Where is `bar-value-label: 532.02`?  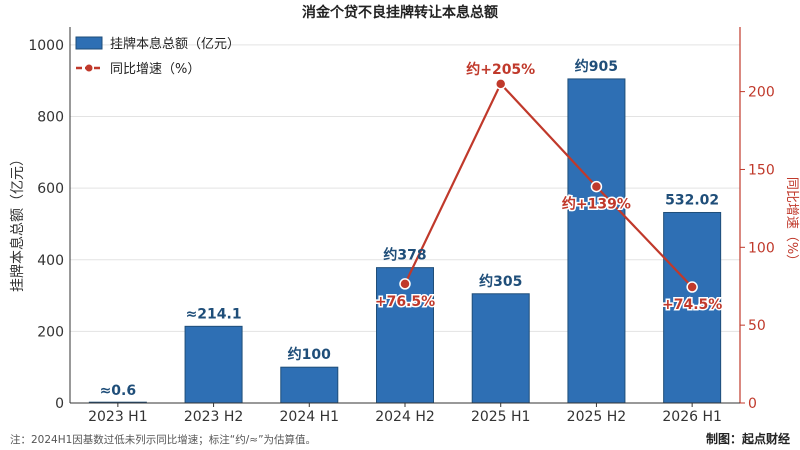
bar-value-label: 532.02 is located at coordinates (692, 200).